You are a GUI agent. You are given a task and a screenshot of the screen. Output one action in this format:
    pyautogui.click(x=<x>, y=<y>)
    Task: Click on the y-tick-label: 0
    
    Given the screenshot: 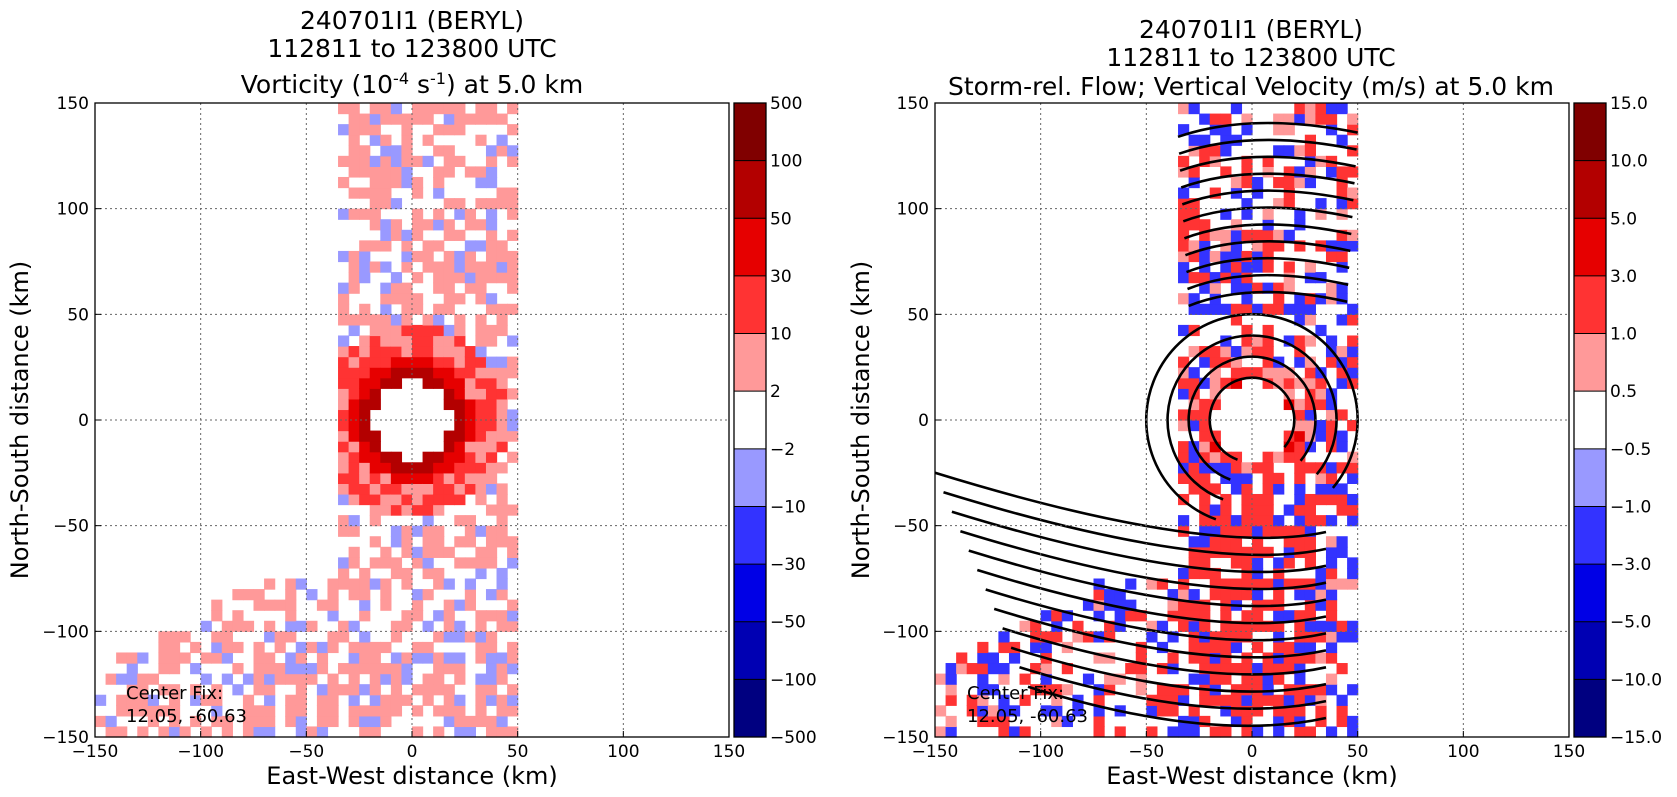 What is the action you would take?
    pyautogui.click(x=923, y=421)
    